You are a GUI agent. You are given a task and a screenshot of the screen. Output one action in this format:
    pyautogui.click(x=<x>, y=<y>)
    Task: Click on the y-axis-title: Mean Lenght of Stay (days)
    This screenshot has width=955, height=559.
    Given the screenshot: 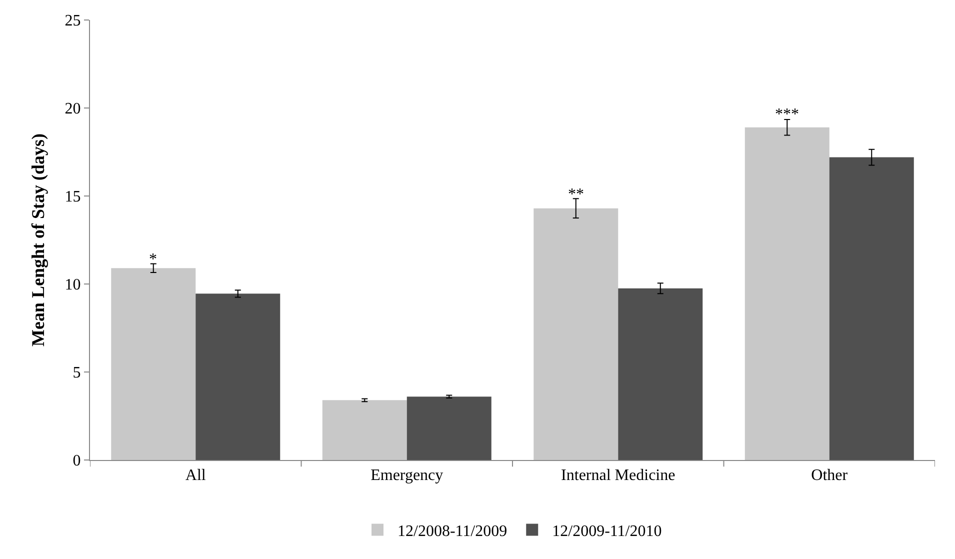 What is the action you would take?
    pyautogui.click(x=38, y=240)
    